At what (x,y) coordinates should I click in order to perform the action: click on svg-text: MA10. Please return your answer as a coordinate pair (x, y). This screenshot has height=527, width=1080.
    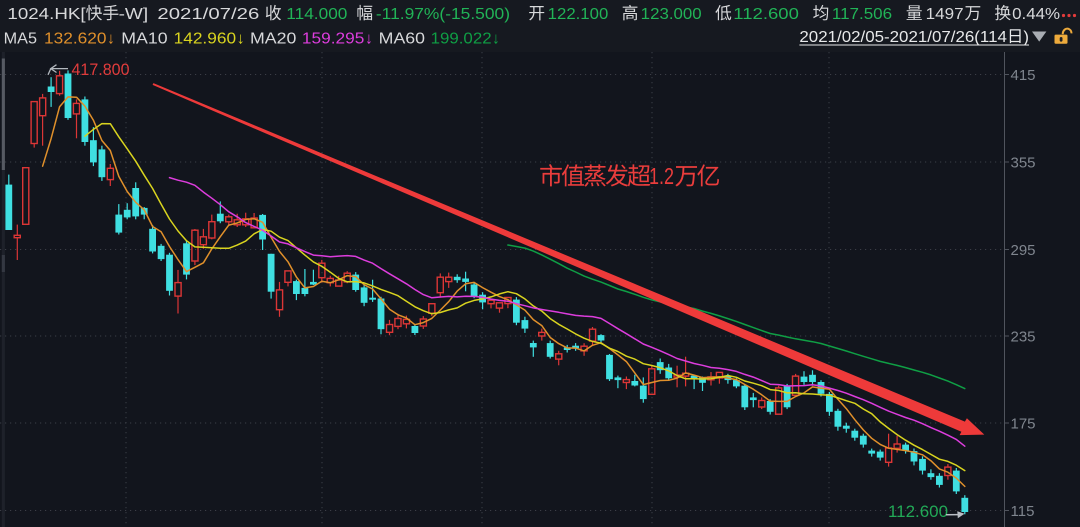
    Looking at the image, I should click on (144, 39).